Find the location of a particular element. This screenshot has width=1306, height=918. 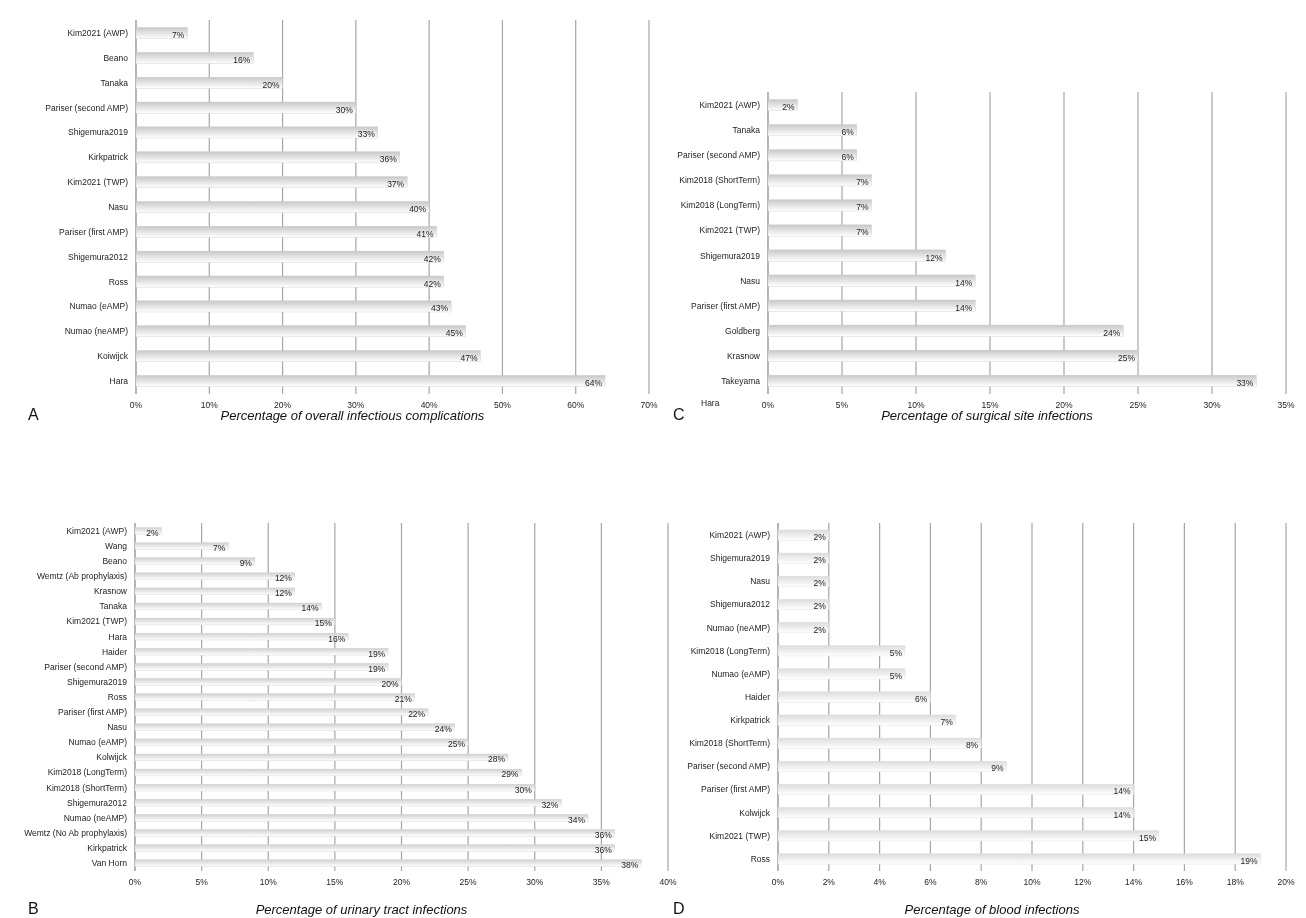

text: A is located at coordinates (33, 414).